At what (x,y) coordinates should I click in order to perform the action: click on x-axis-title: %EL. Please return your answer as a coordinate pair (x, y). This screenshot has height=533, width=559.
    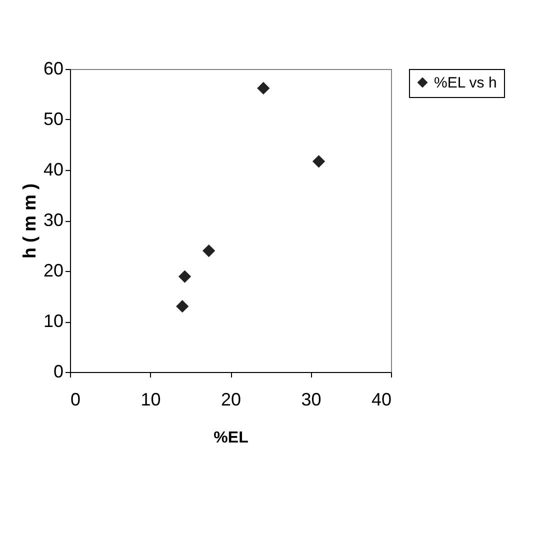
    Looking at the image, I should click on (231, 438).